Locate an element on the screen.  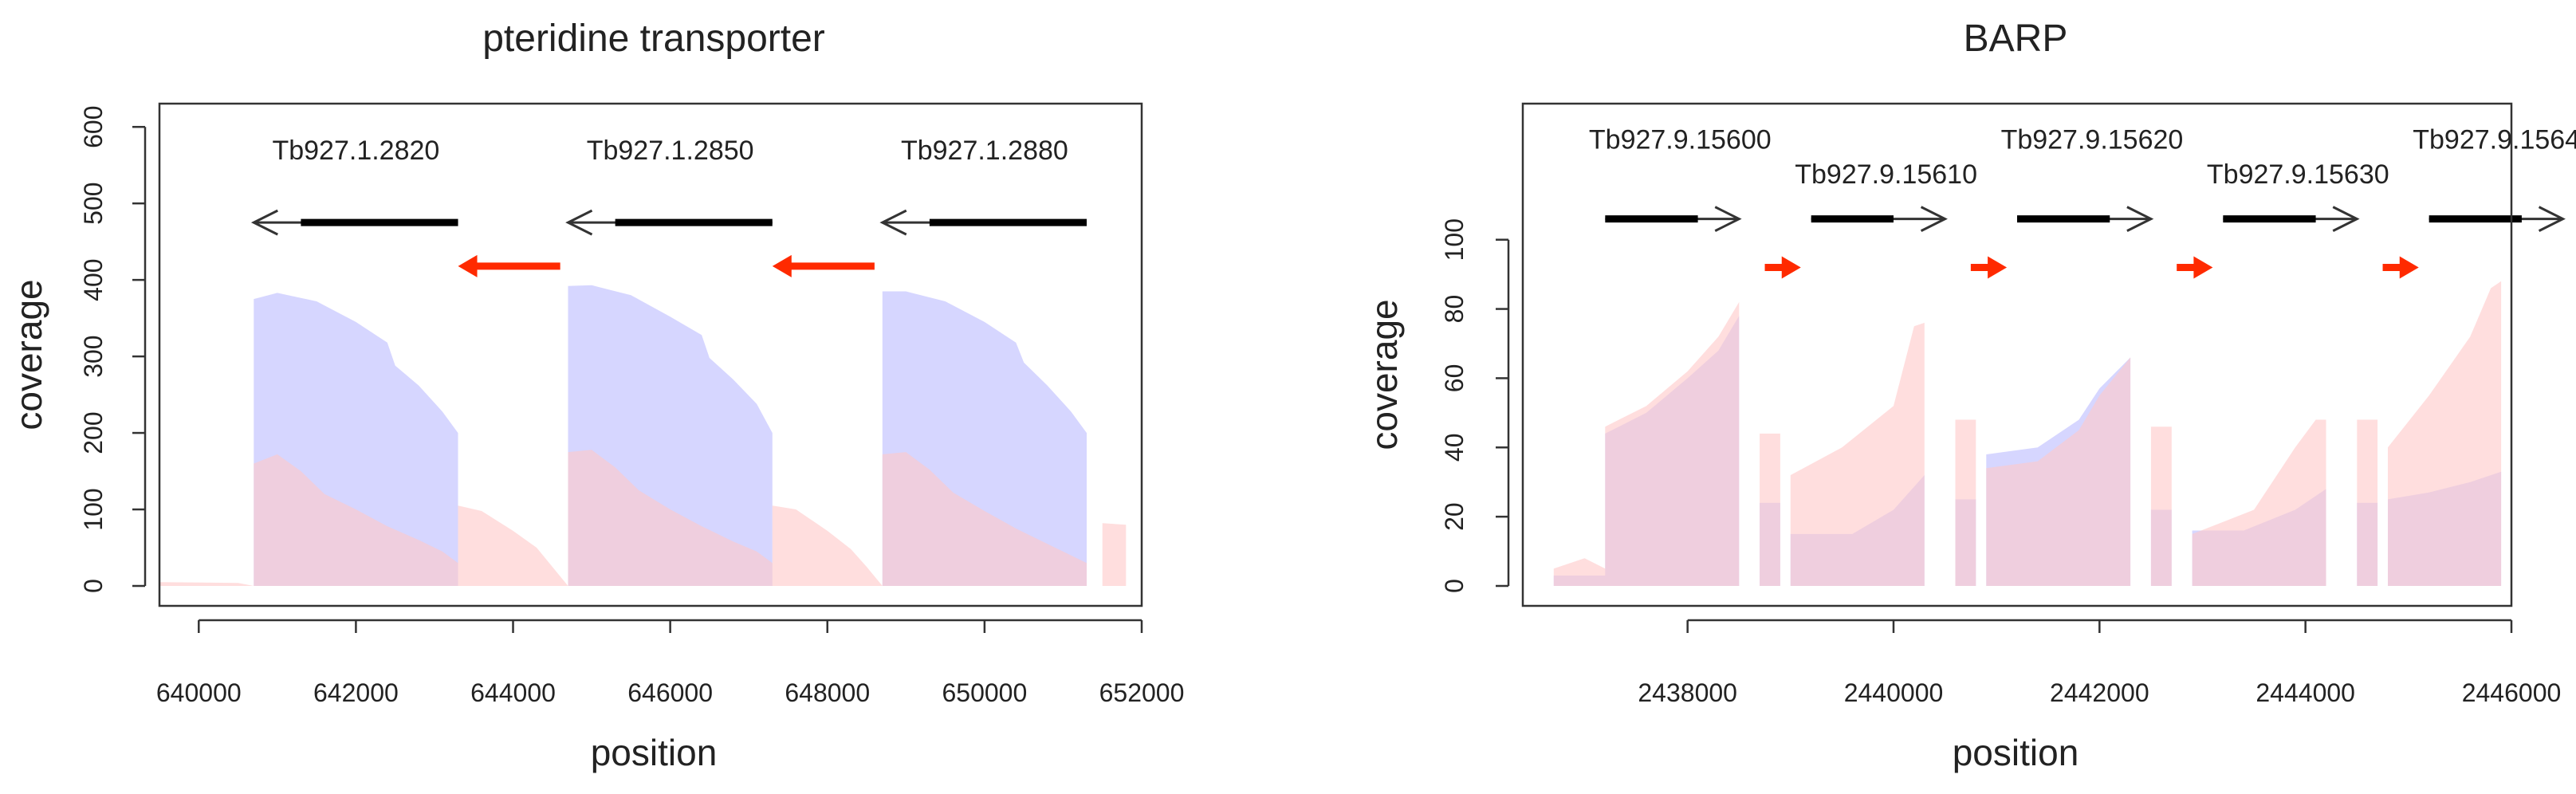
x-tick-label: 640000 is located at coordinates (199, 692).